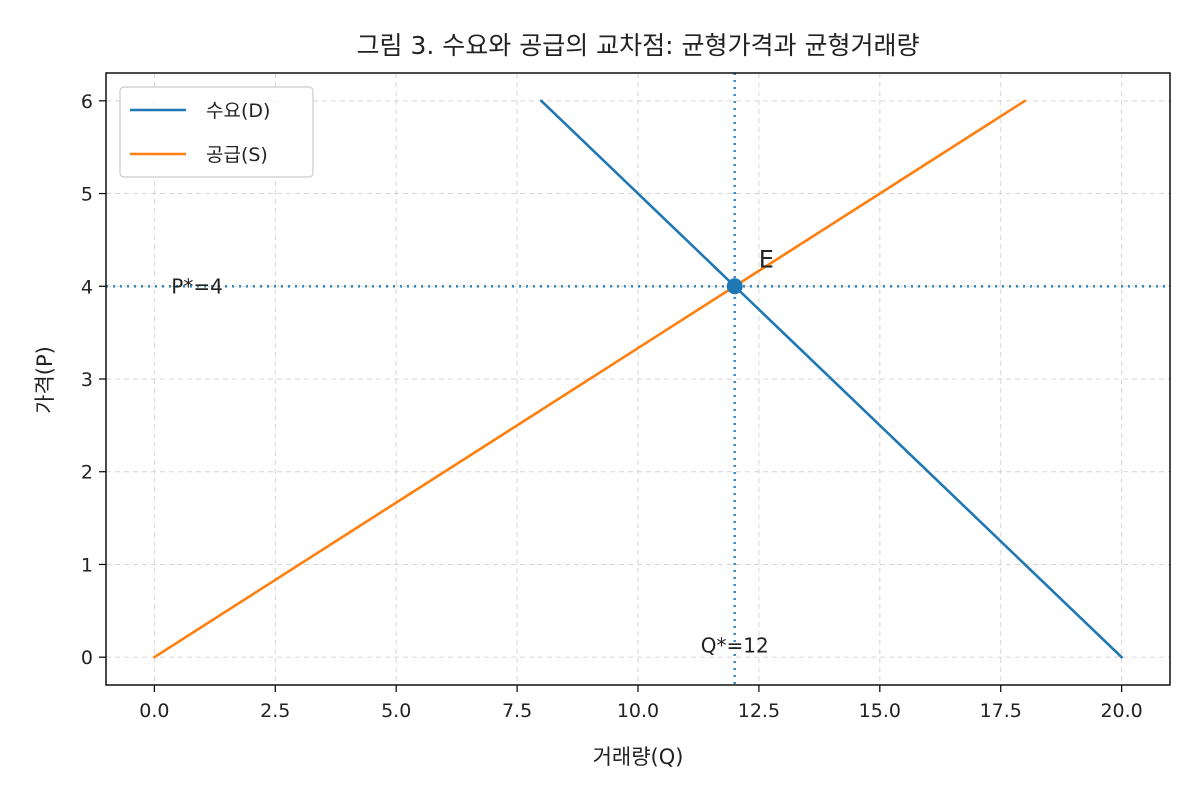  What do you see at coordinates (638, 757) in the screenshot?
I see `x-axis-title: 거래량(Q)` at bounding box center [638, 757].